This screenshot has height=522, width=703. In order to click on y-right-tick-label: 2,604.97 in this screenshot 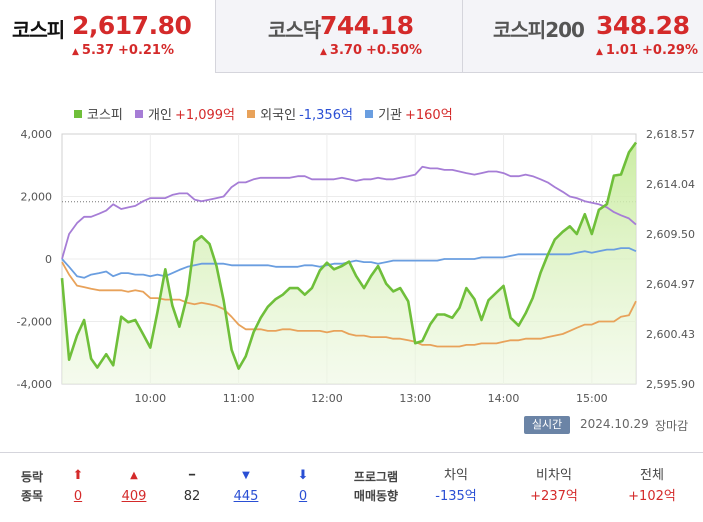, I will do `click(670, 284)`.